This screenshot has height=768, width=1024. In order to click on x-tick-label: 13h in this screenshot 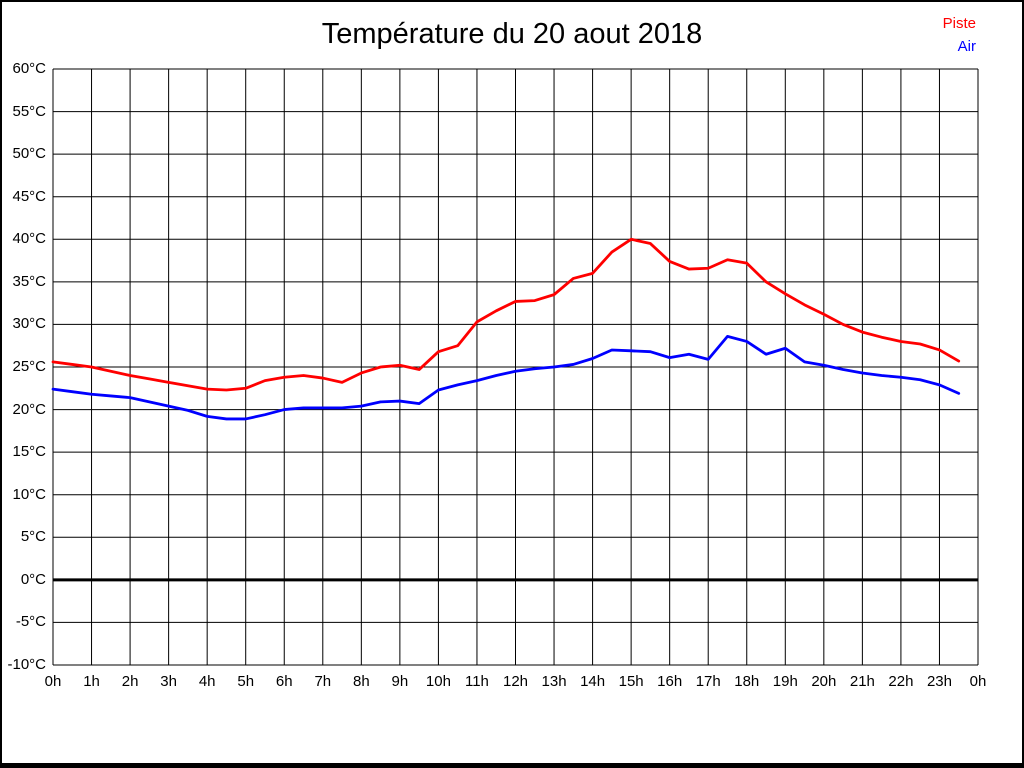, I will do `click(554, 681)`.